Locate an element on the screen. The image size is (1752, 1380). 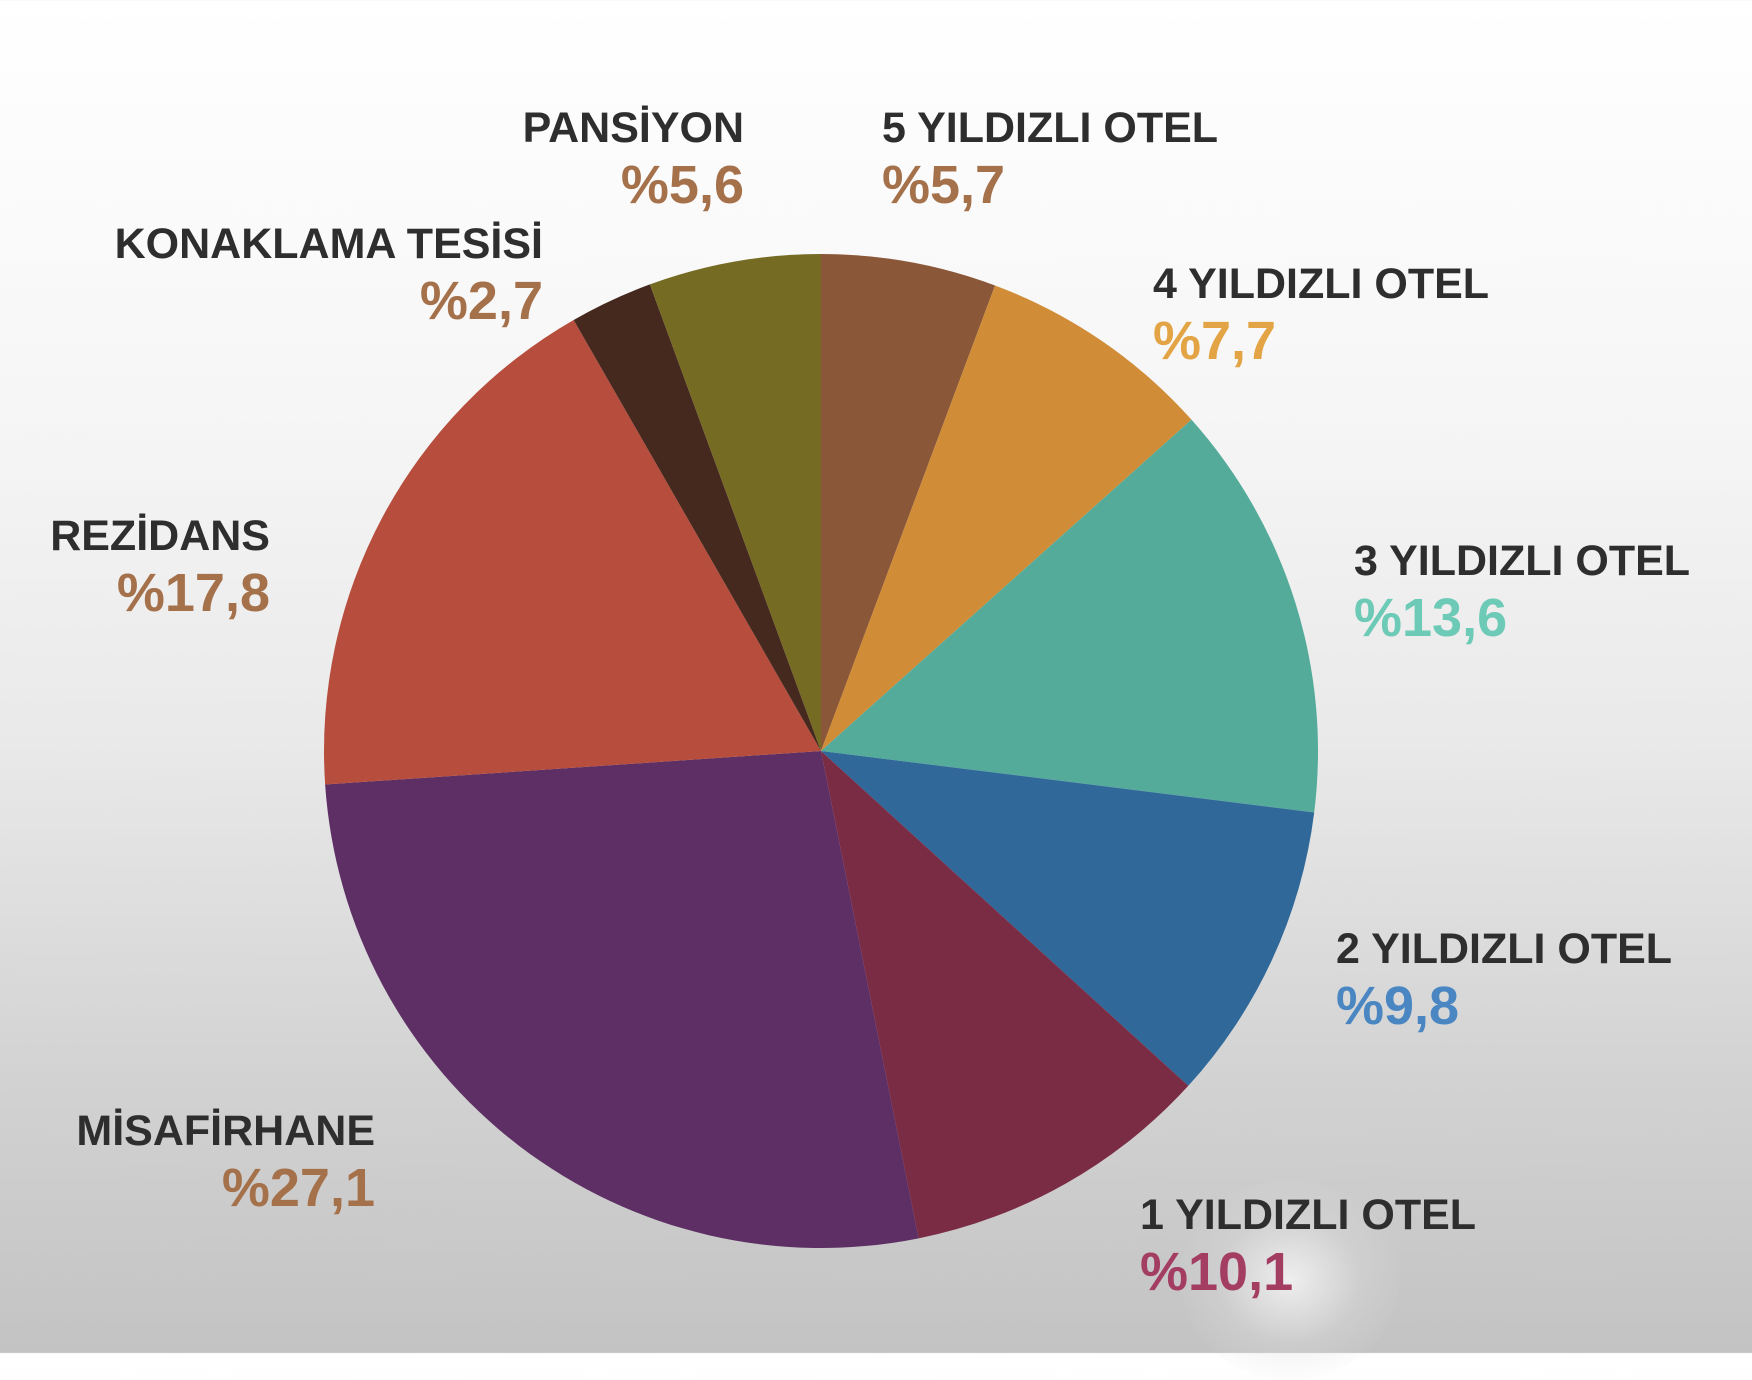
slice-value-3: %13,6 is located at coordinates (1430, 618).